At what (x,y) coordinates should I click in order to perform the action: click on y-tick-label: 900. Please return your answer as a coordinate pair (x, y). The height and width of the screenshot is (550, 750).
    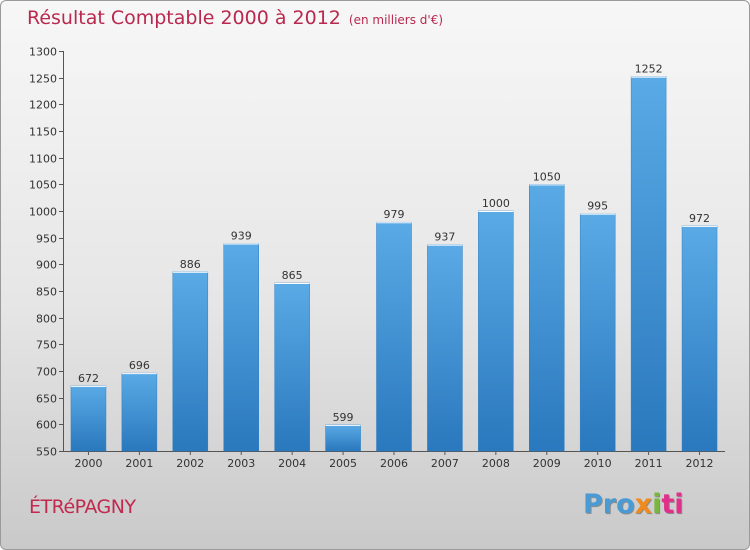
    Looking at the image, I should click on (46, 265).